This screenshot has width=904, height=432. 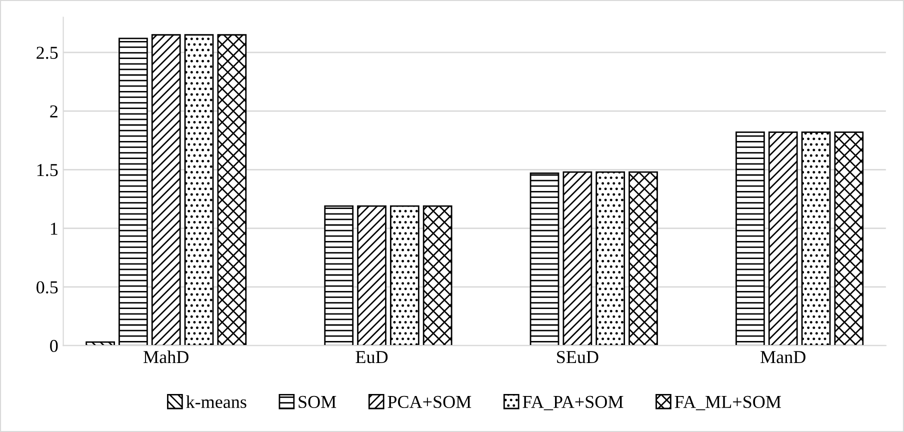 I want to click on legend-label: FA_ML+SOM, so click(x=727, y=403).